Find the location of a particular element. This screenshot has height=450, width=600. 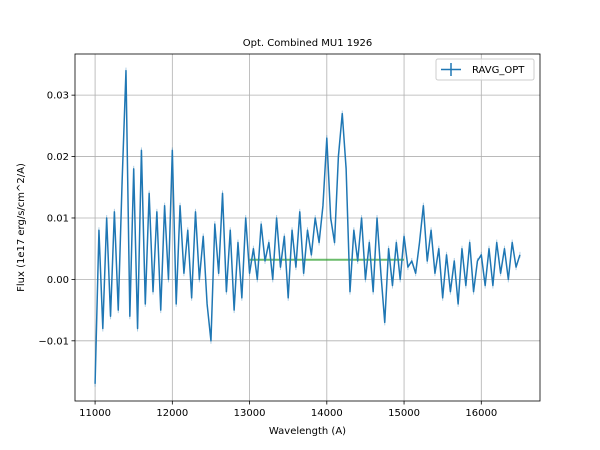

x-axis: 11000 12000 13000 14000 15000 16000 is located at coordinates (288, 410).